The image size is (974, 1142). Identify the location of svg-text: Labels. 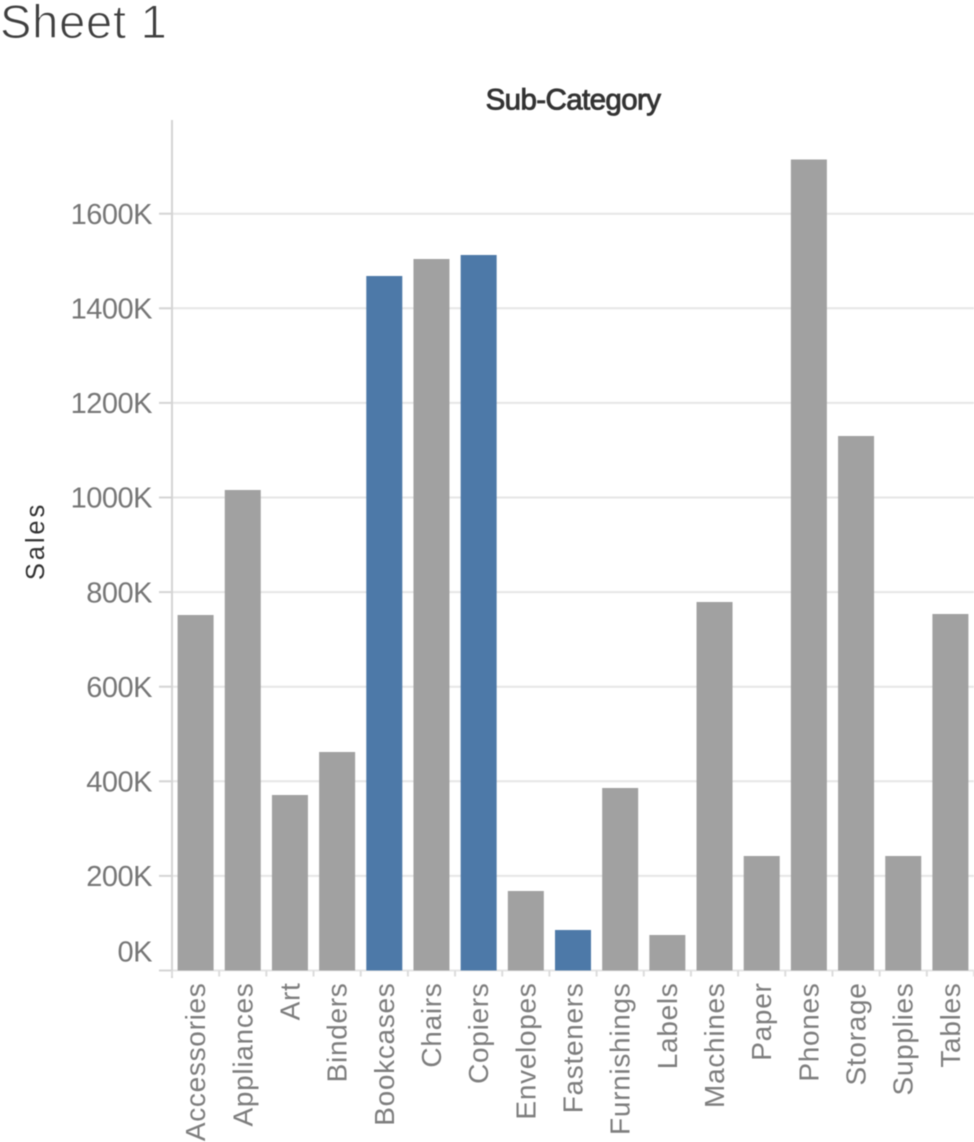
(667, 1026).